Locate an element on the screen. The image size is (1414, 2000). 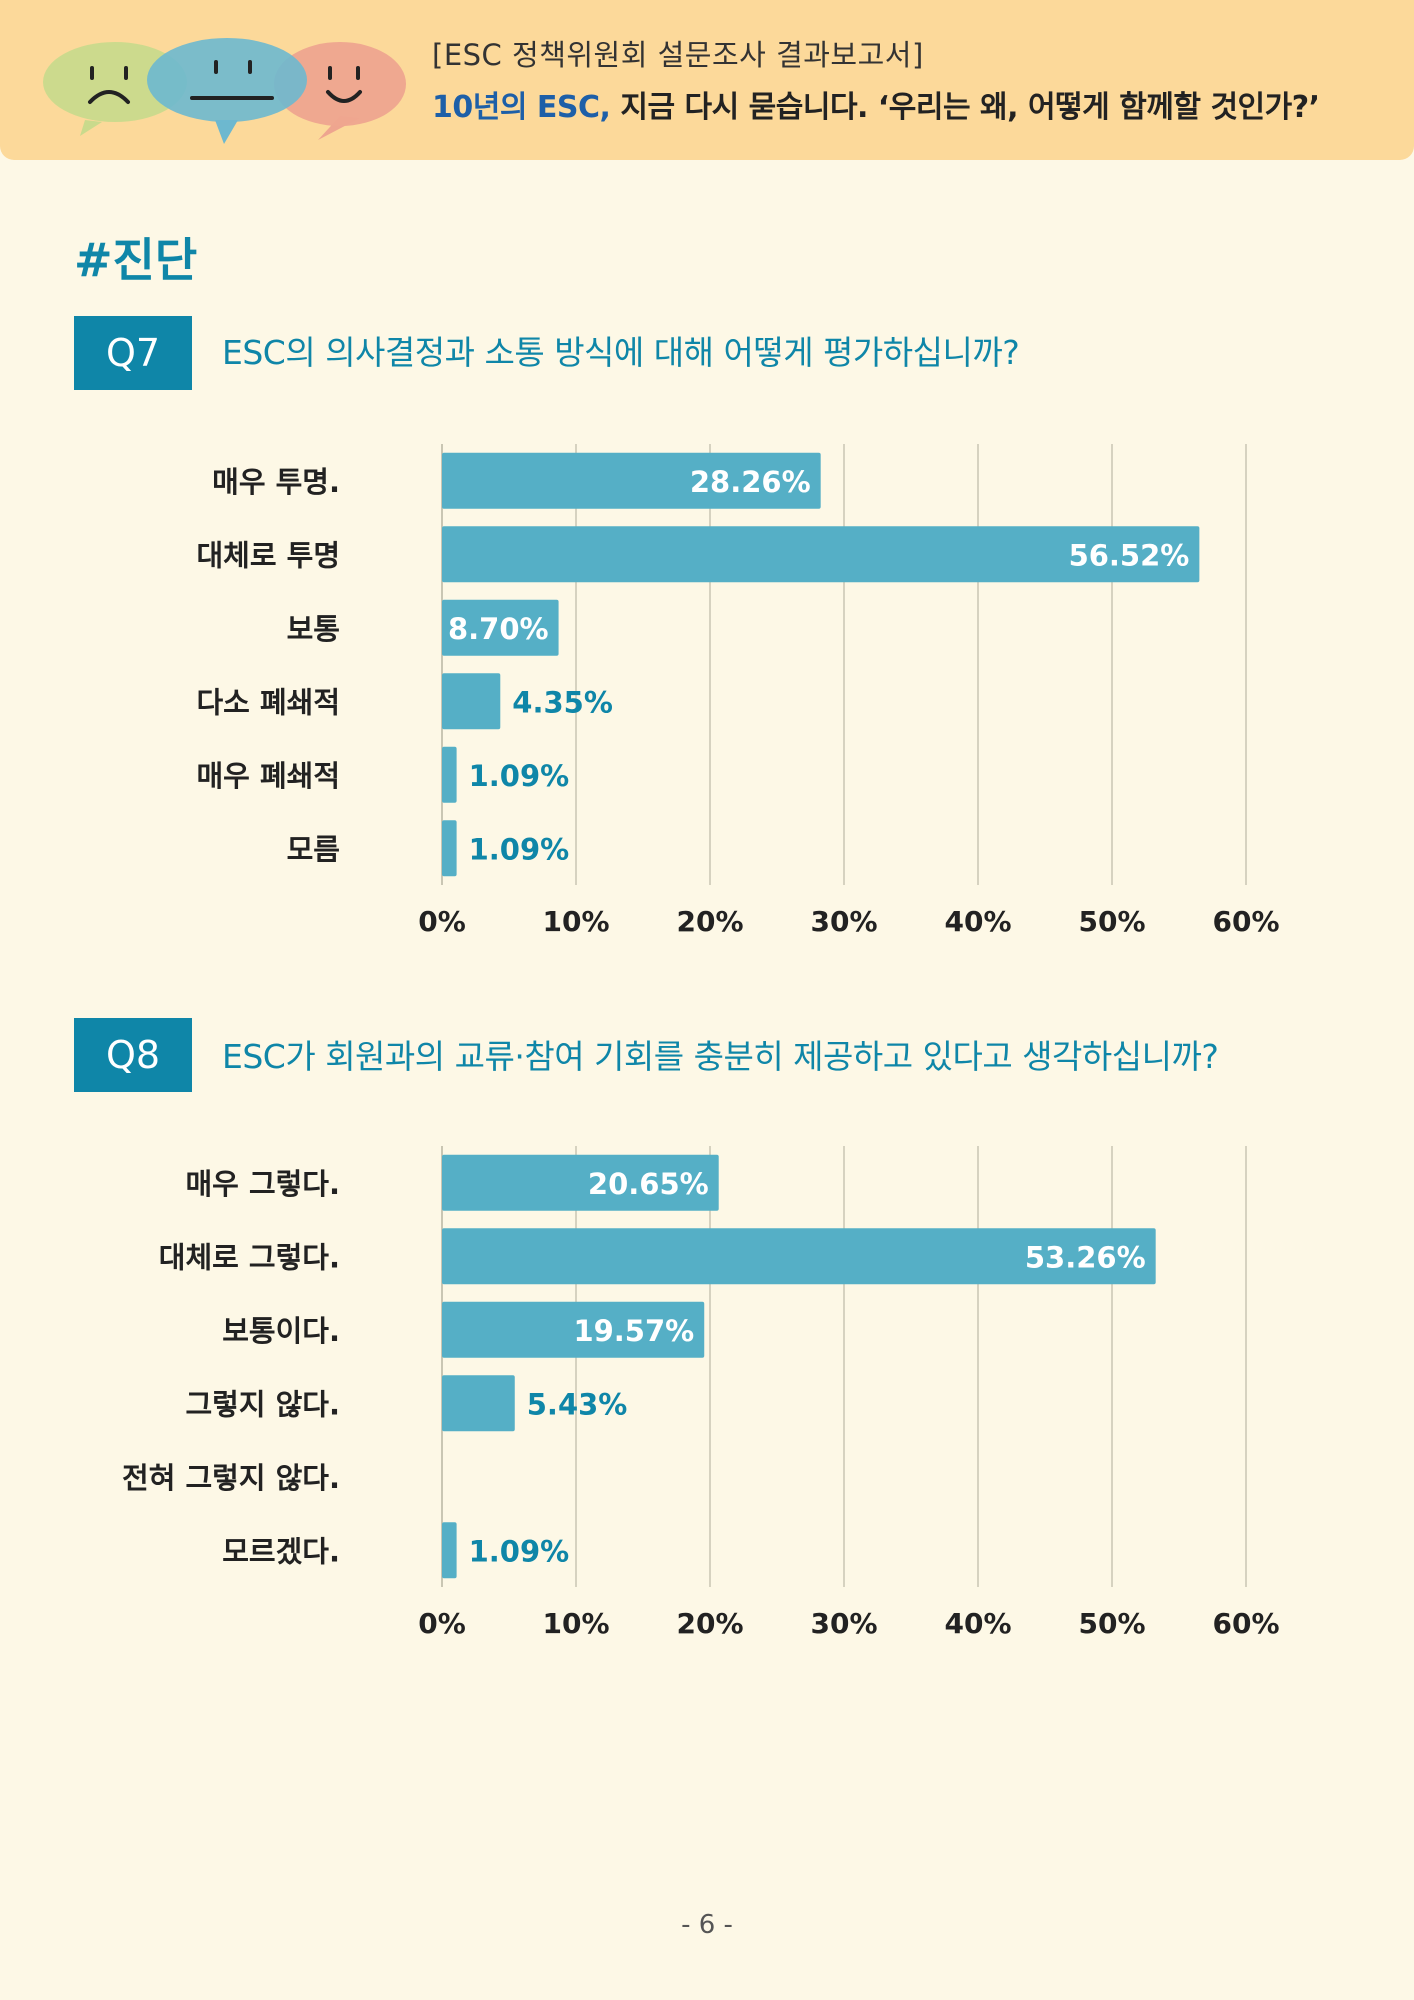
y-category-label: 매우 그렇다. is located at coordinates (262, 1184).